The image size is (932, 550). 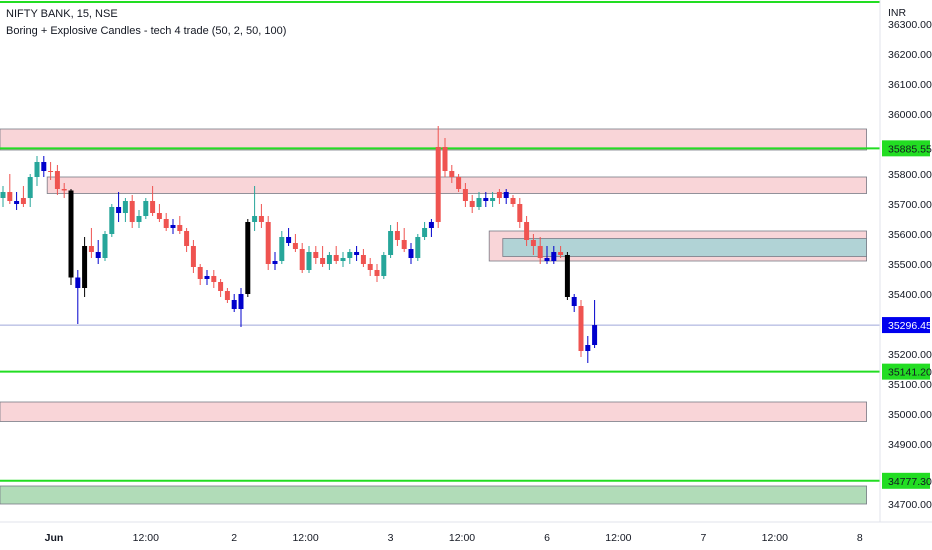 What do you see at coordinates (910, 505) in the screenshot?
I see `price-tick-label: 34700.00` at bounding box center [910, 505].